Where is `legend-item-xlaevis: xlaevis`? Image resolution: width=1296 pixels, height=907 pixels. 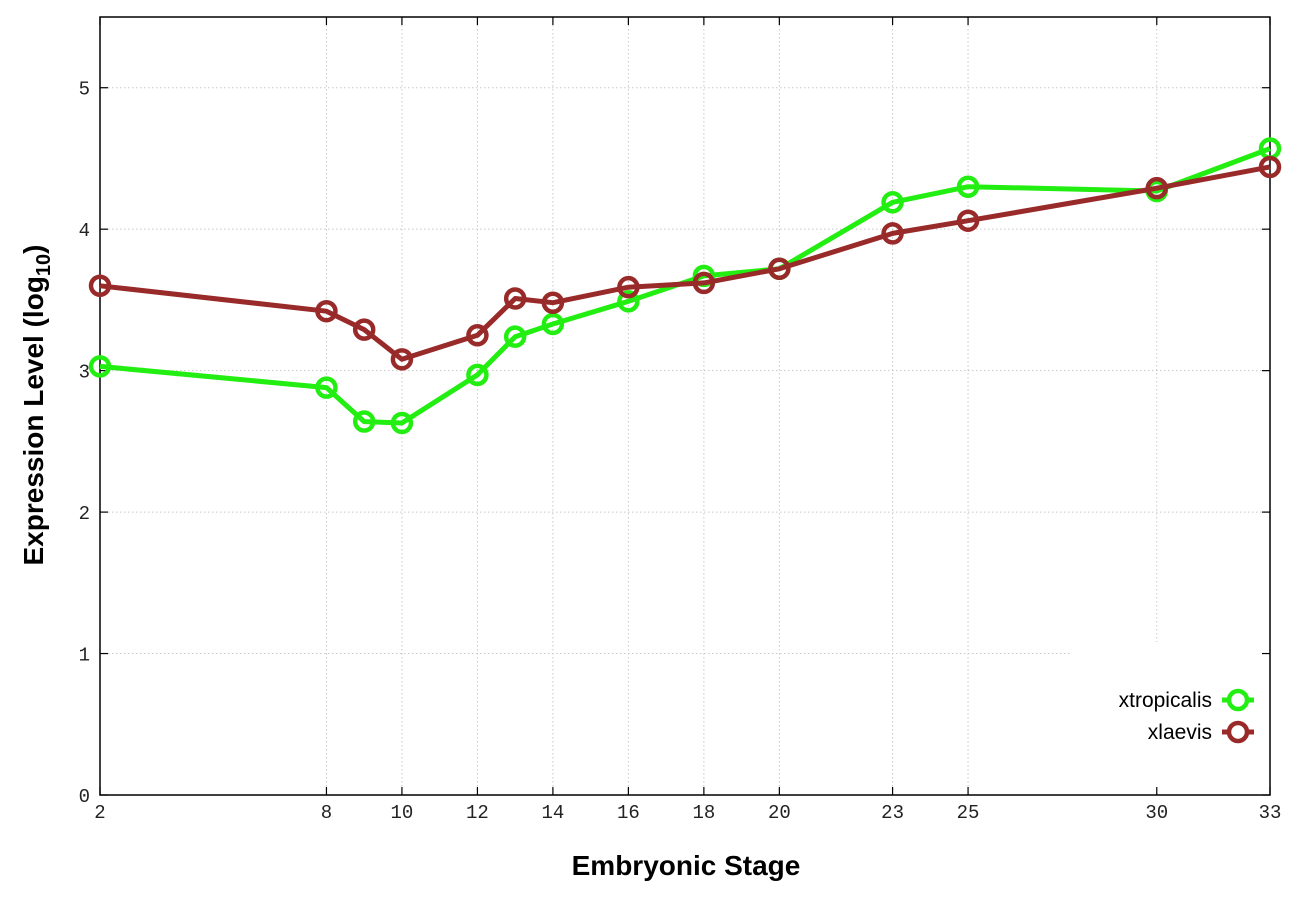 legend-item-xlaevis: xlaevis is located at coordinates (1201, 732).